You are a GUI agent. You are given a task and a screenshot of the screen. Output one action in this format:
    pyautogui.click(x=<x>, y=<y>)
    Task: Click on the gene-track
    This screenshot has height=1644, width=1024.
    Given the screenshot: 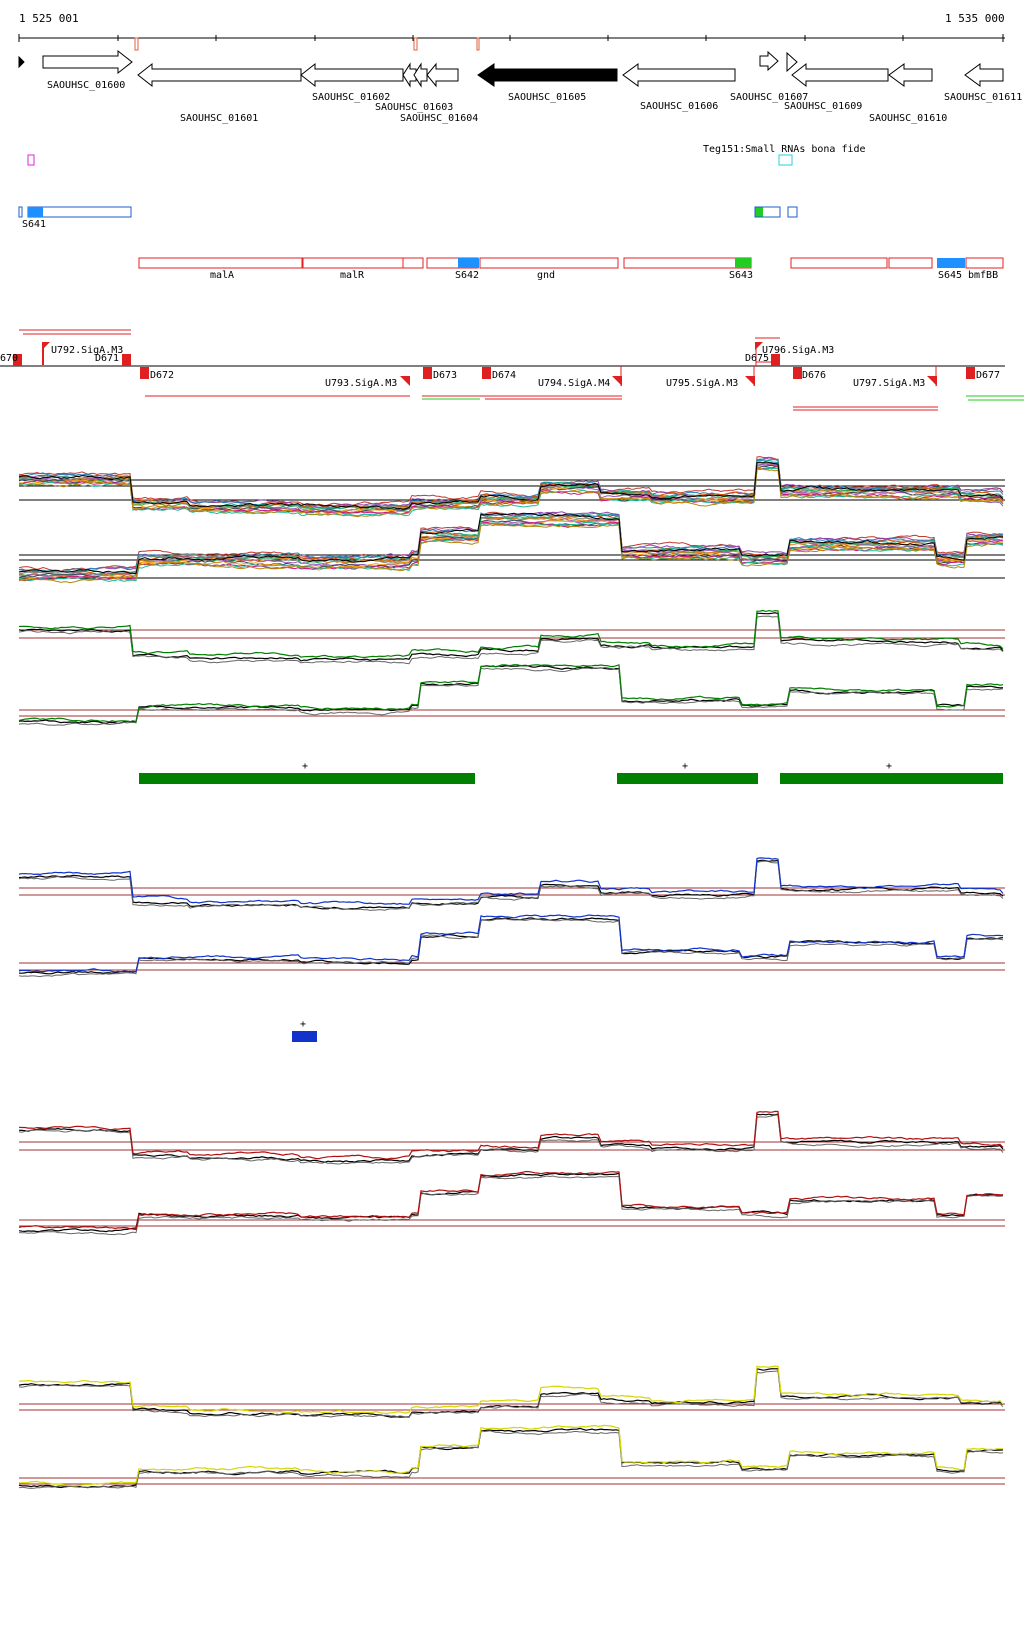 What is the action you would take?
    pyautogui.click(x=511, y=68)
    